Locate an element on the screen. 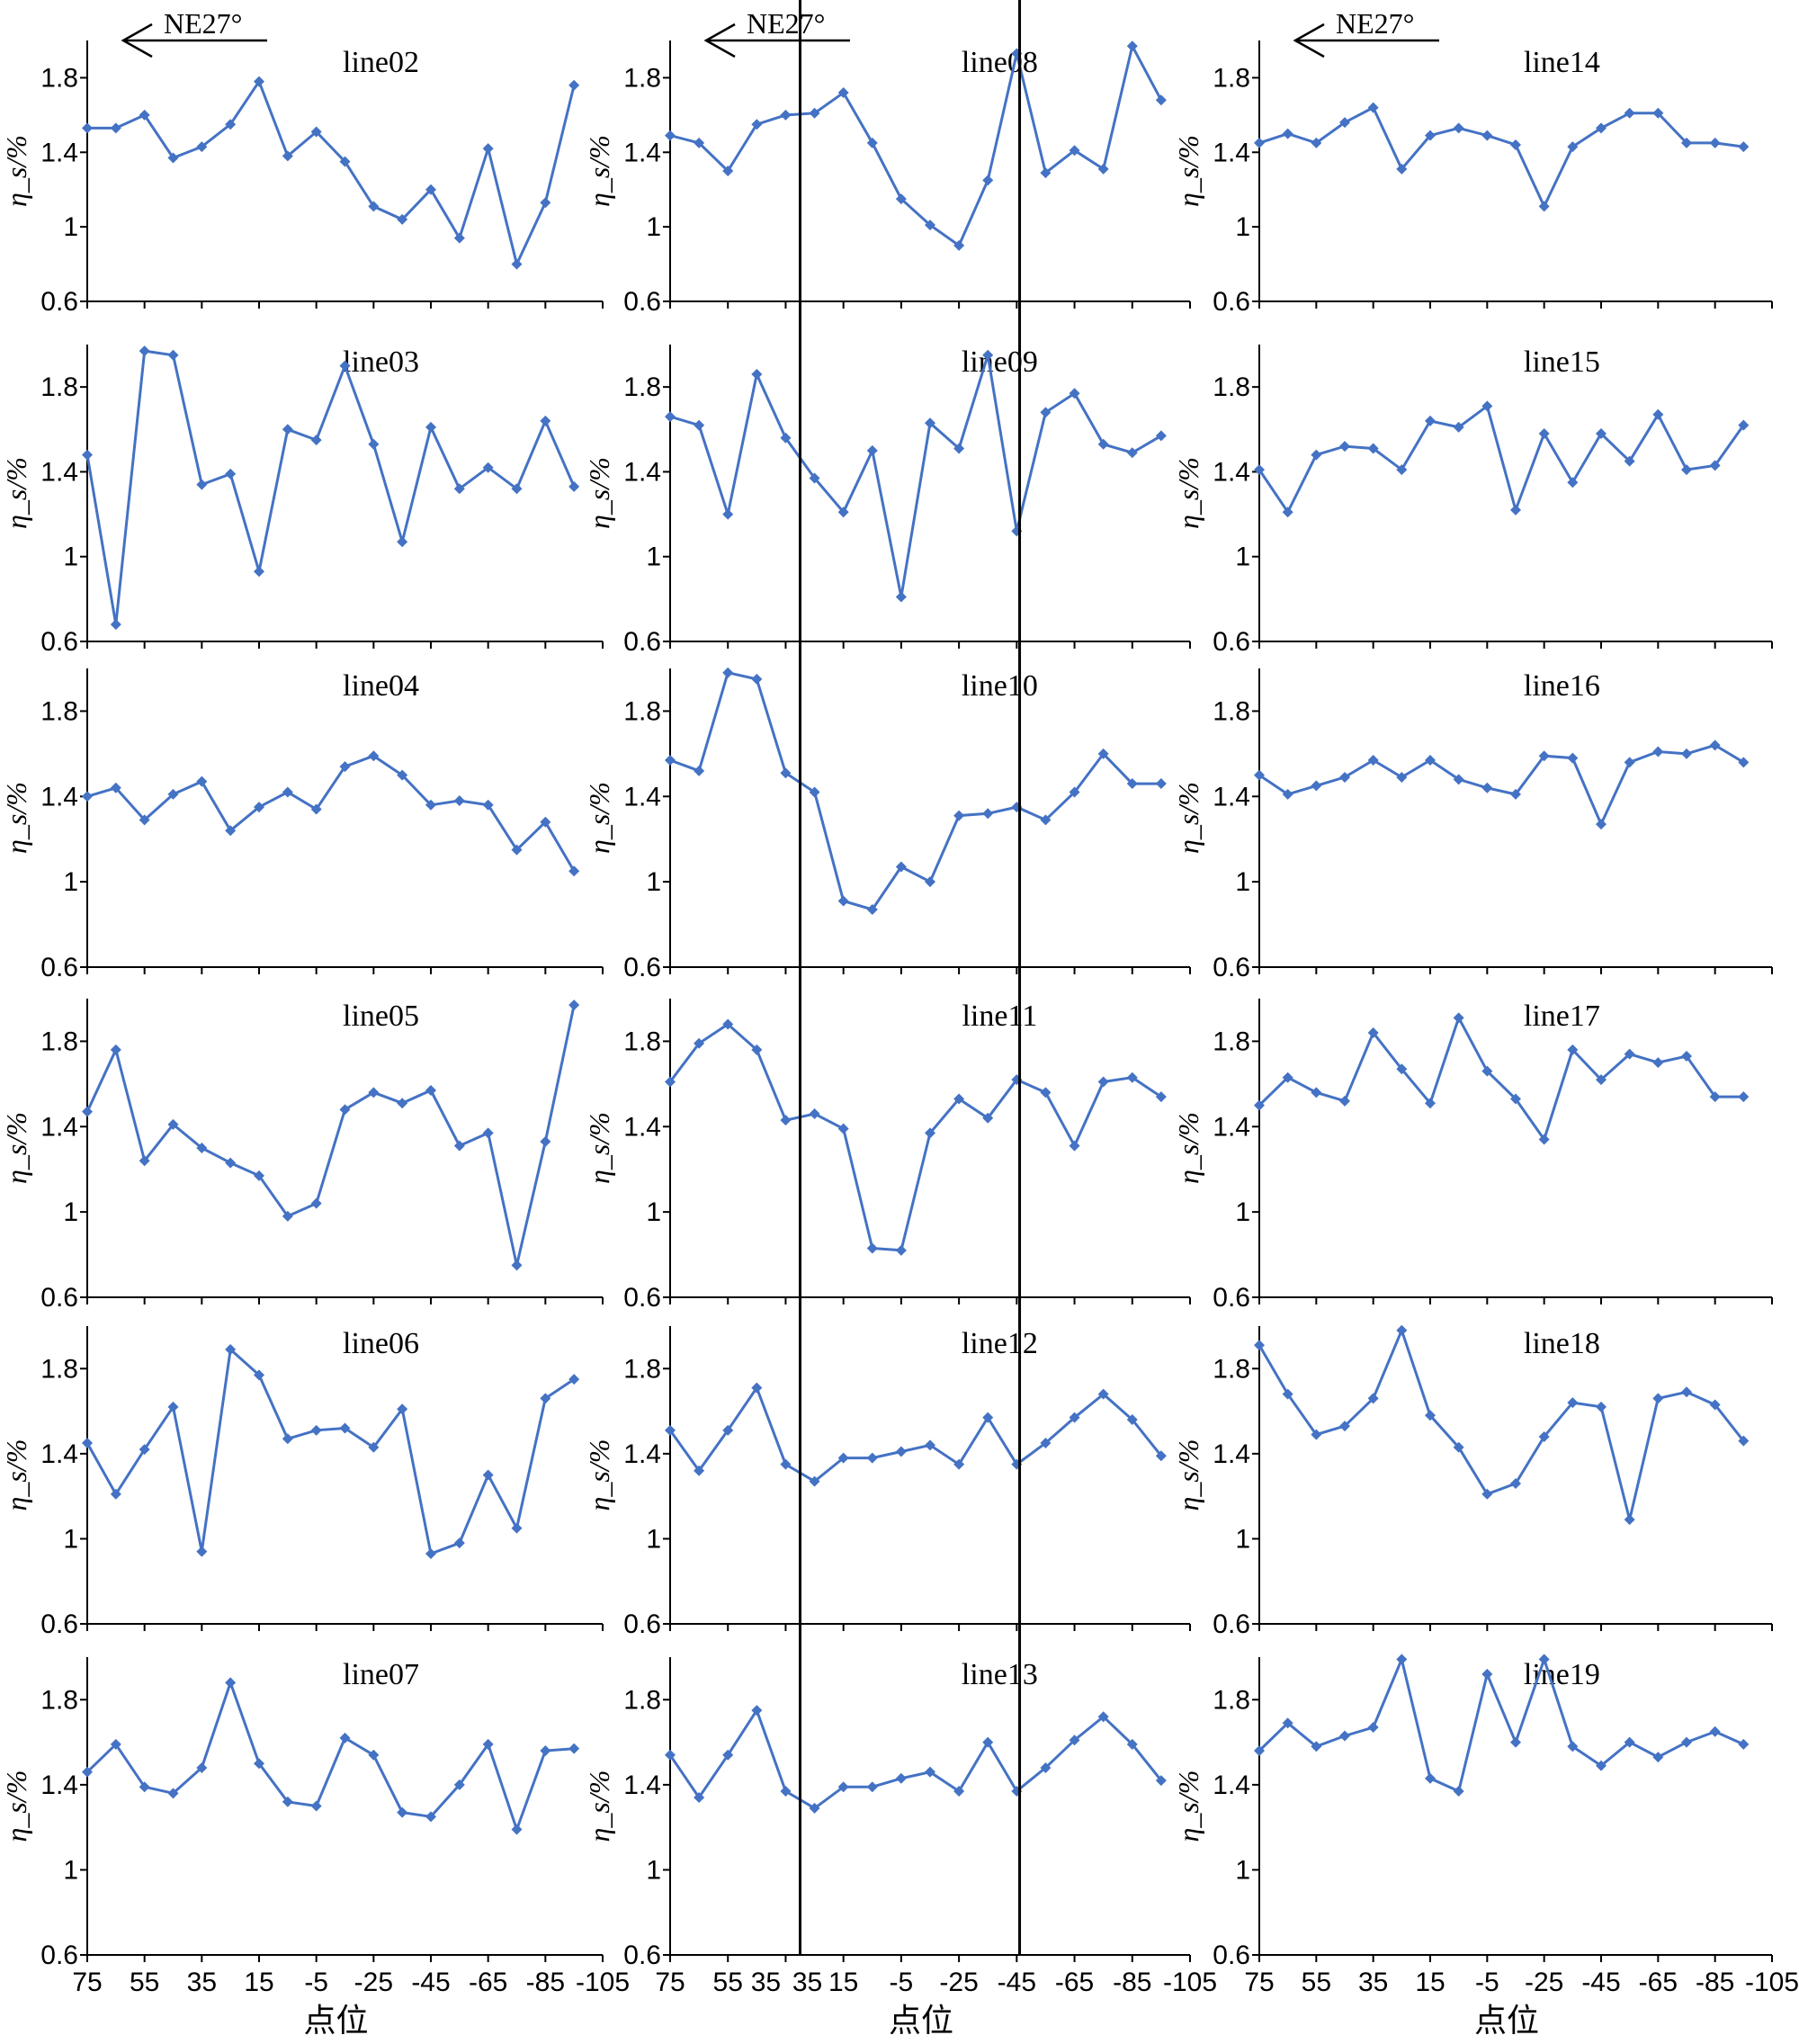 This screenshot has width=1799, height=2044. panel-title: line03 is located at coordinates (381, 362).